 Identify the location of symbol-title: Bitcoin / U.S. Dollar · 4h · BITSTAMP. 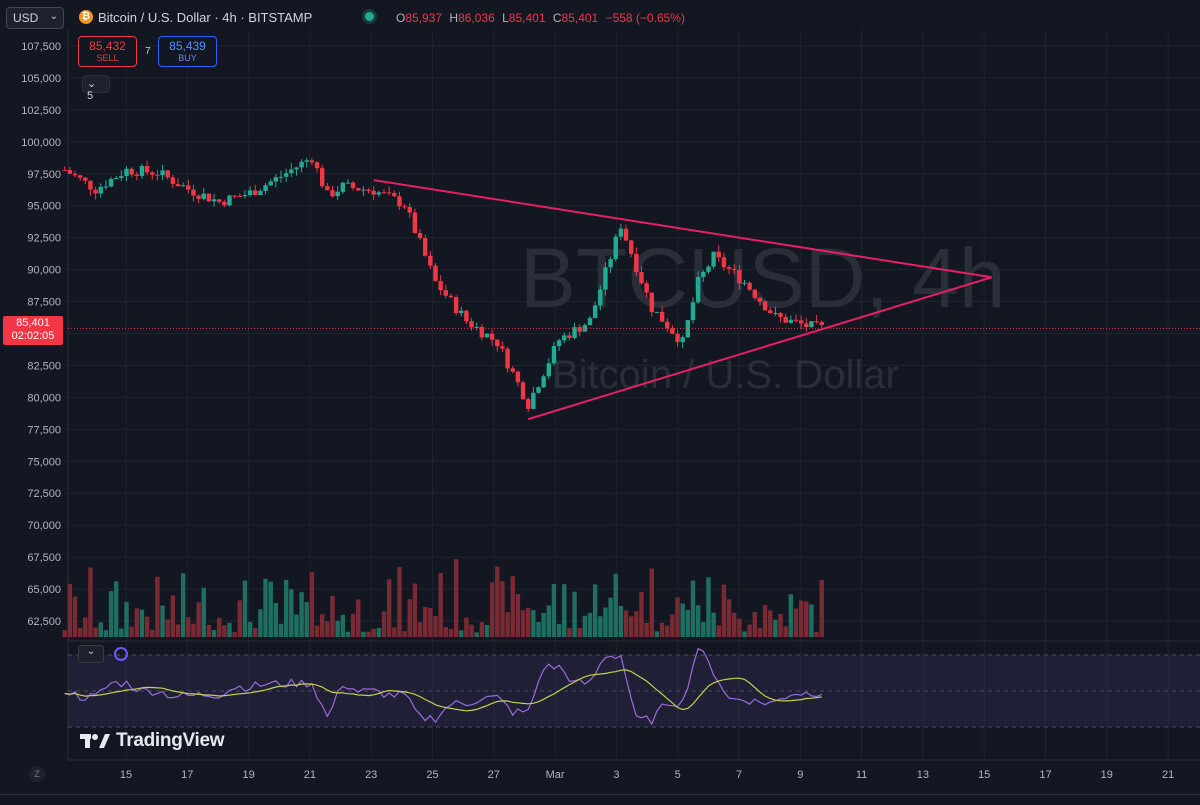
(205, 17).